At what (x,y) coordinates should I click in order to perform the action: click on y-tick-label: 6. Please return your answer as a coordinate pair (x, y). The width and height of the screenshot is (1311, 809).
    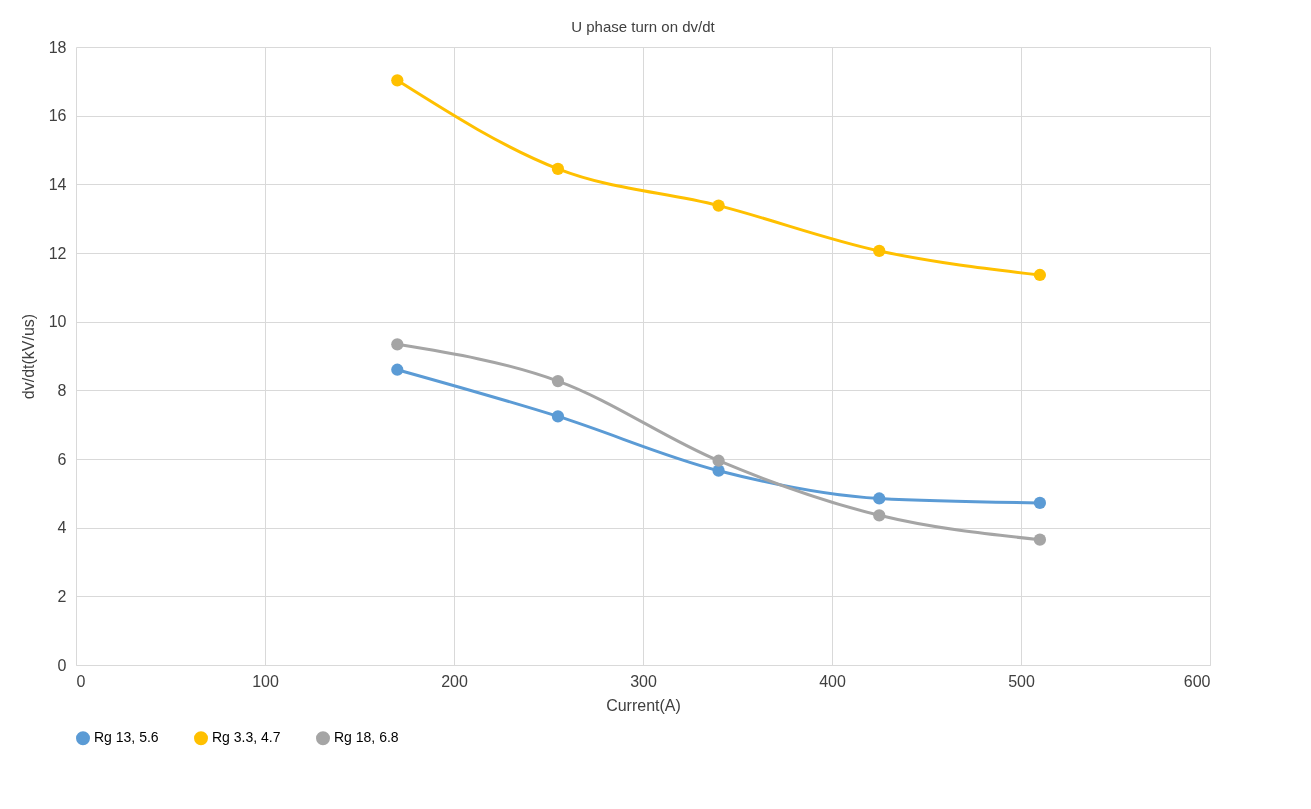
    Looking at the image, I should click on (62, 459).